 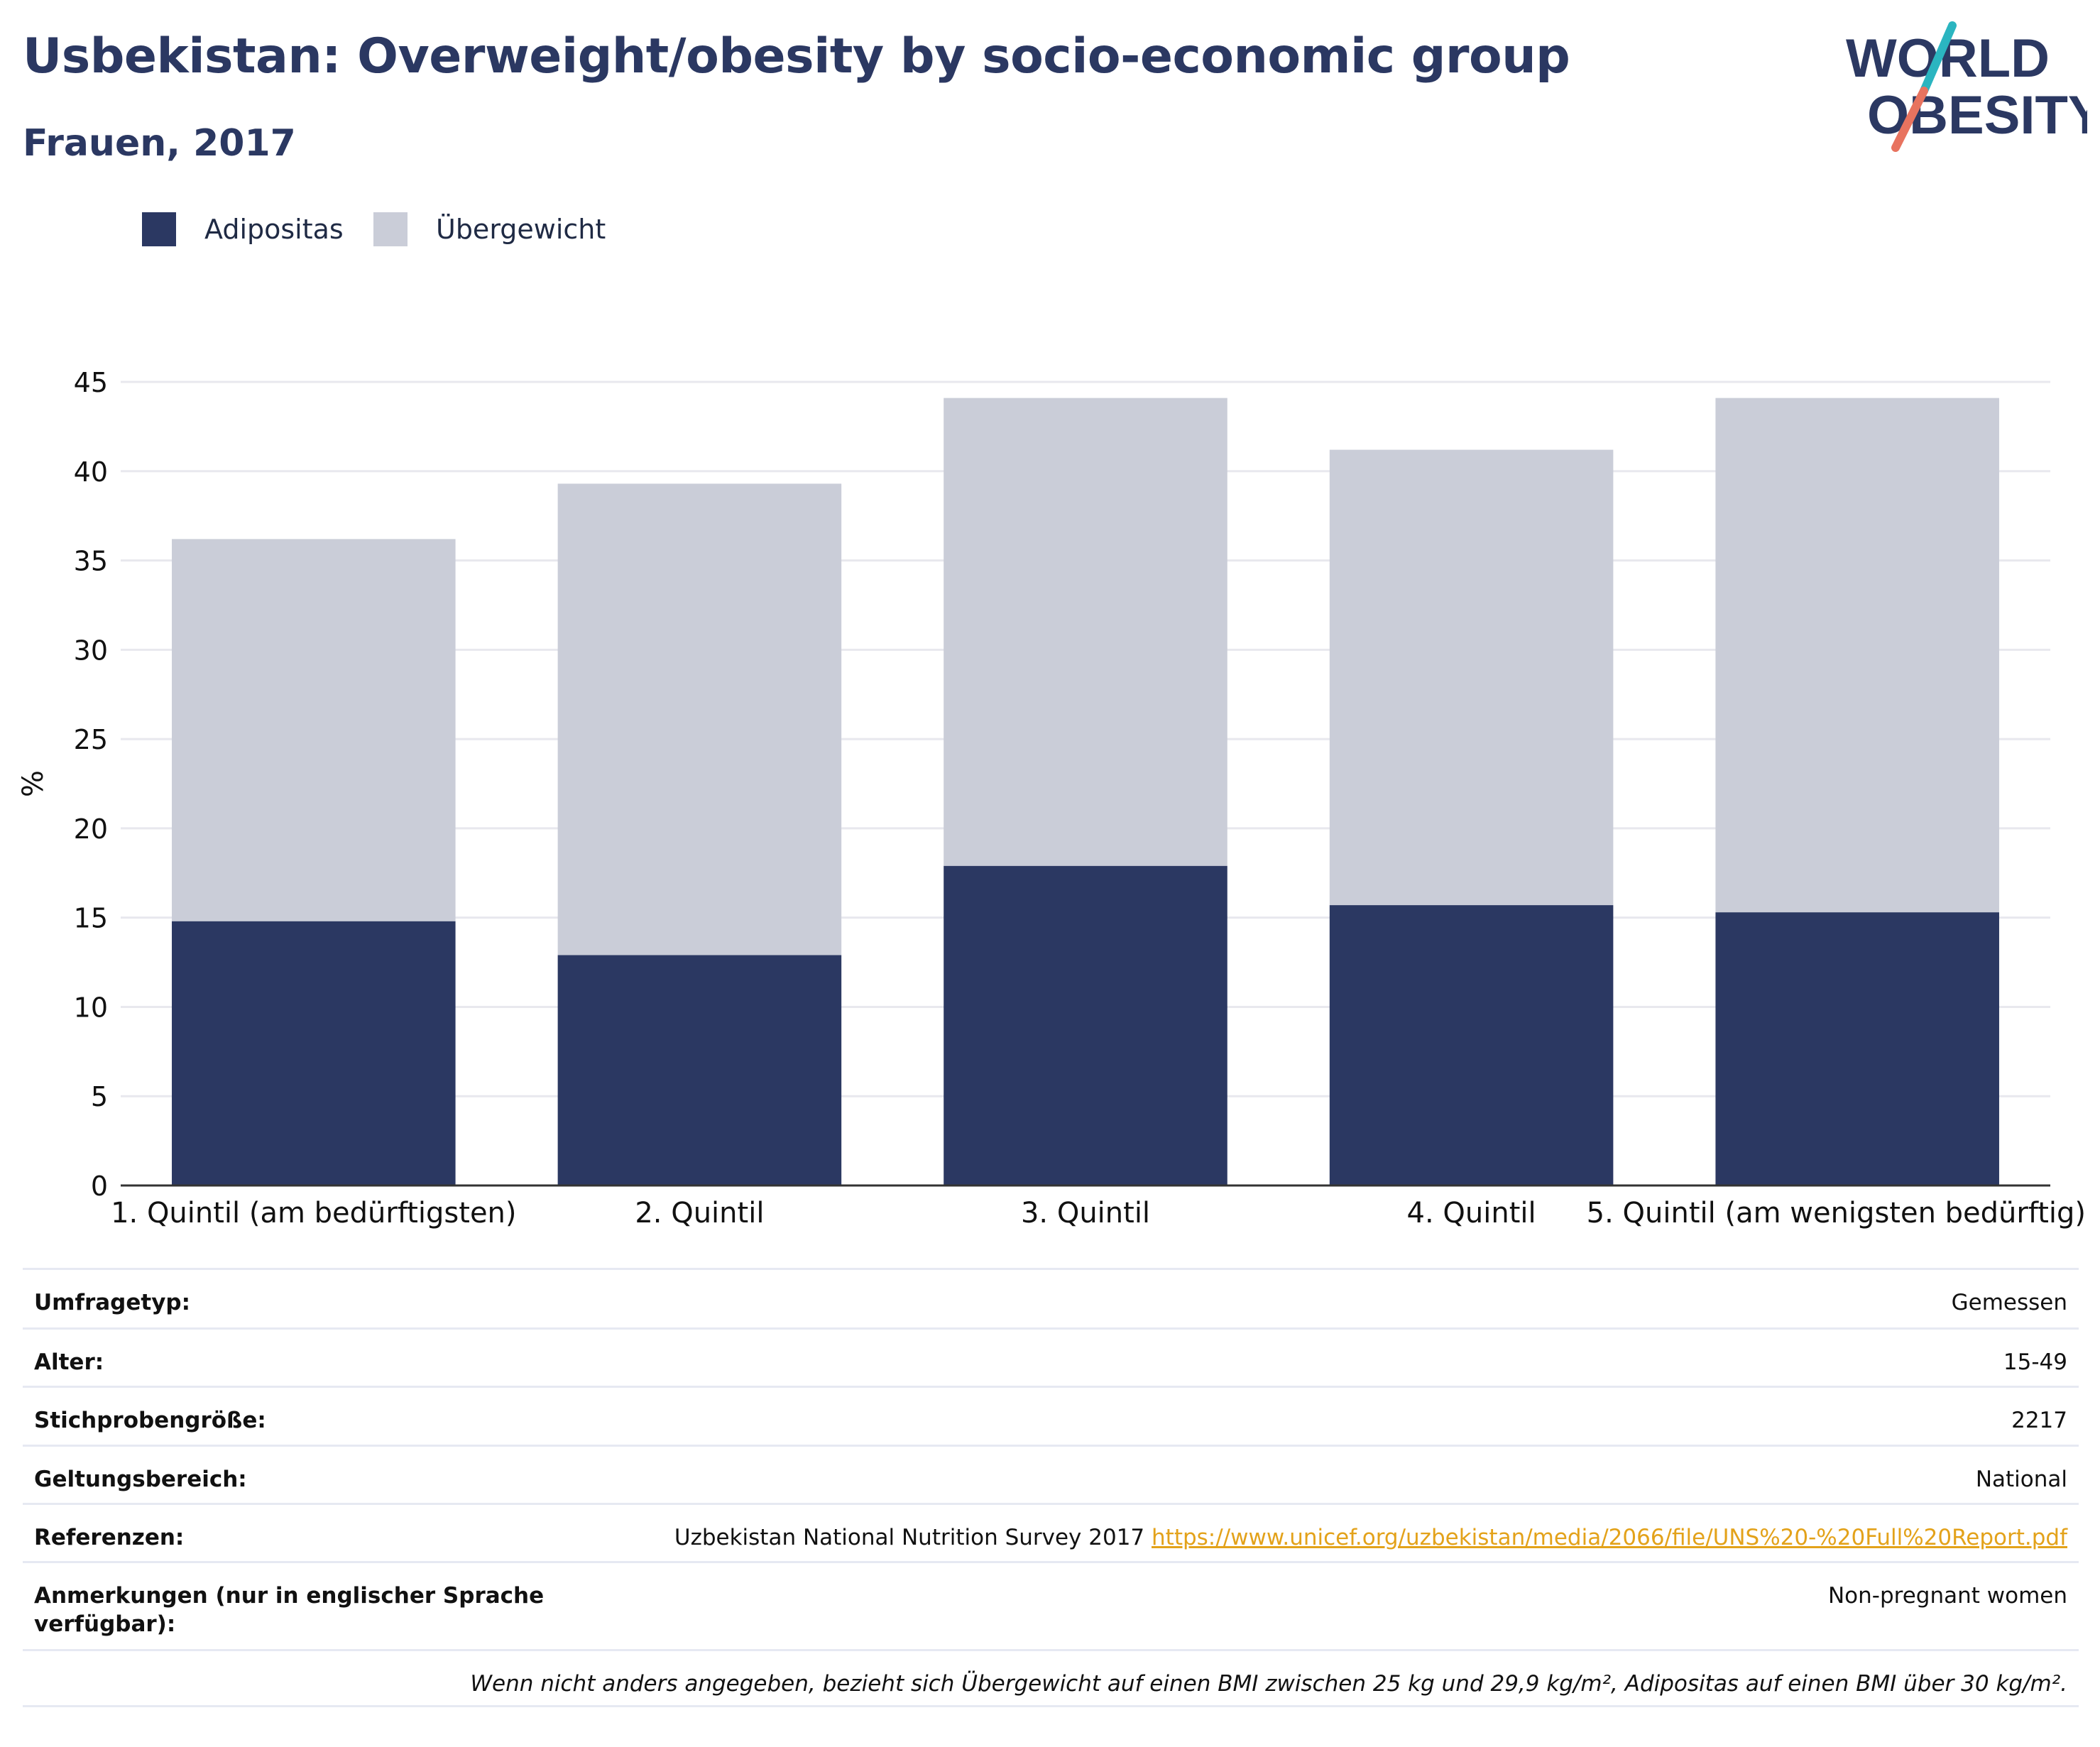 I want to click on bar-quintil-2-adipositas, so click(x=699, y=1070).